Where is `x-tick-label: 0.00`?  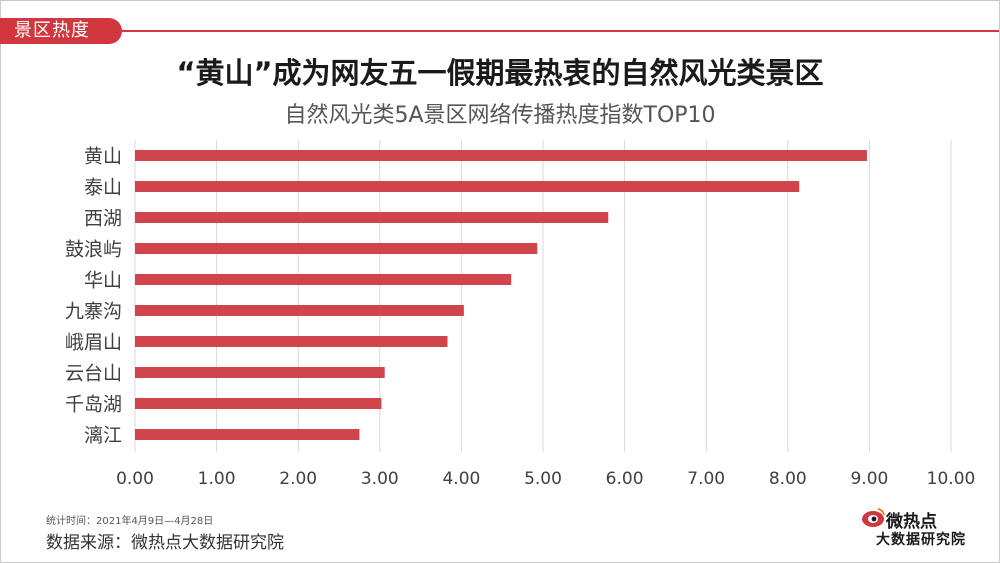 x-tick-label: 0.00 is located at coordinates (135, 479).